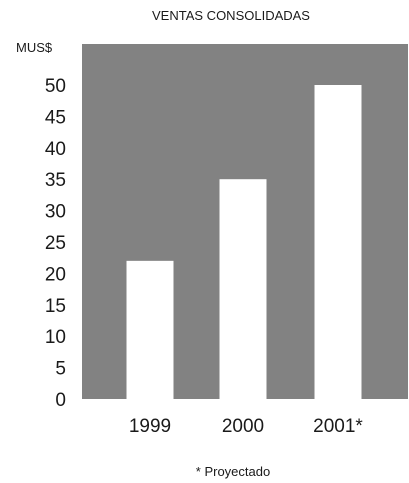 The image size is (409, 483). I want to click on footnote: * Proyectado, so click(233, 471).